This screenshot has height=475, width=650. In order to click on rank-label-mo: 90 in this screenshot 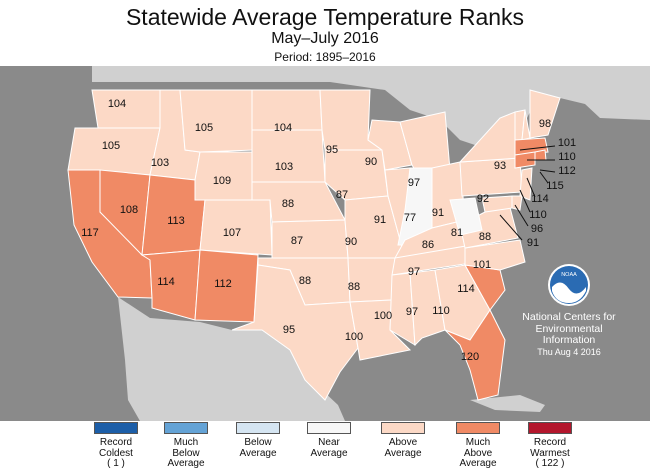, I will do `click(351, 242)`.